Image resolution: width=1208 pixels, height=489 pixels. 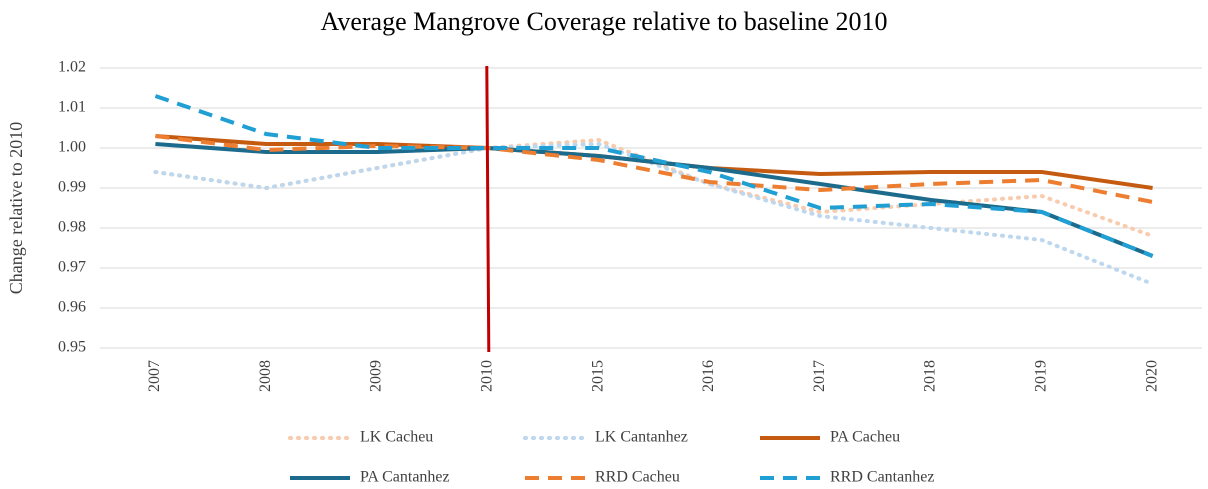 What do you see at coordinates (486, 376) in the screenshot?
I see `x-tick-label: 2010` at bounding box center [486, 376].